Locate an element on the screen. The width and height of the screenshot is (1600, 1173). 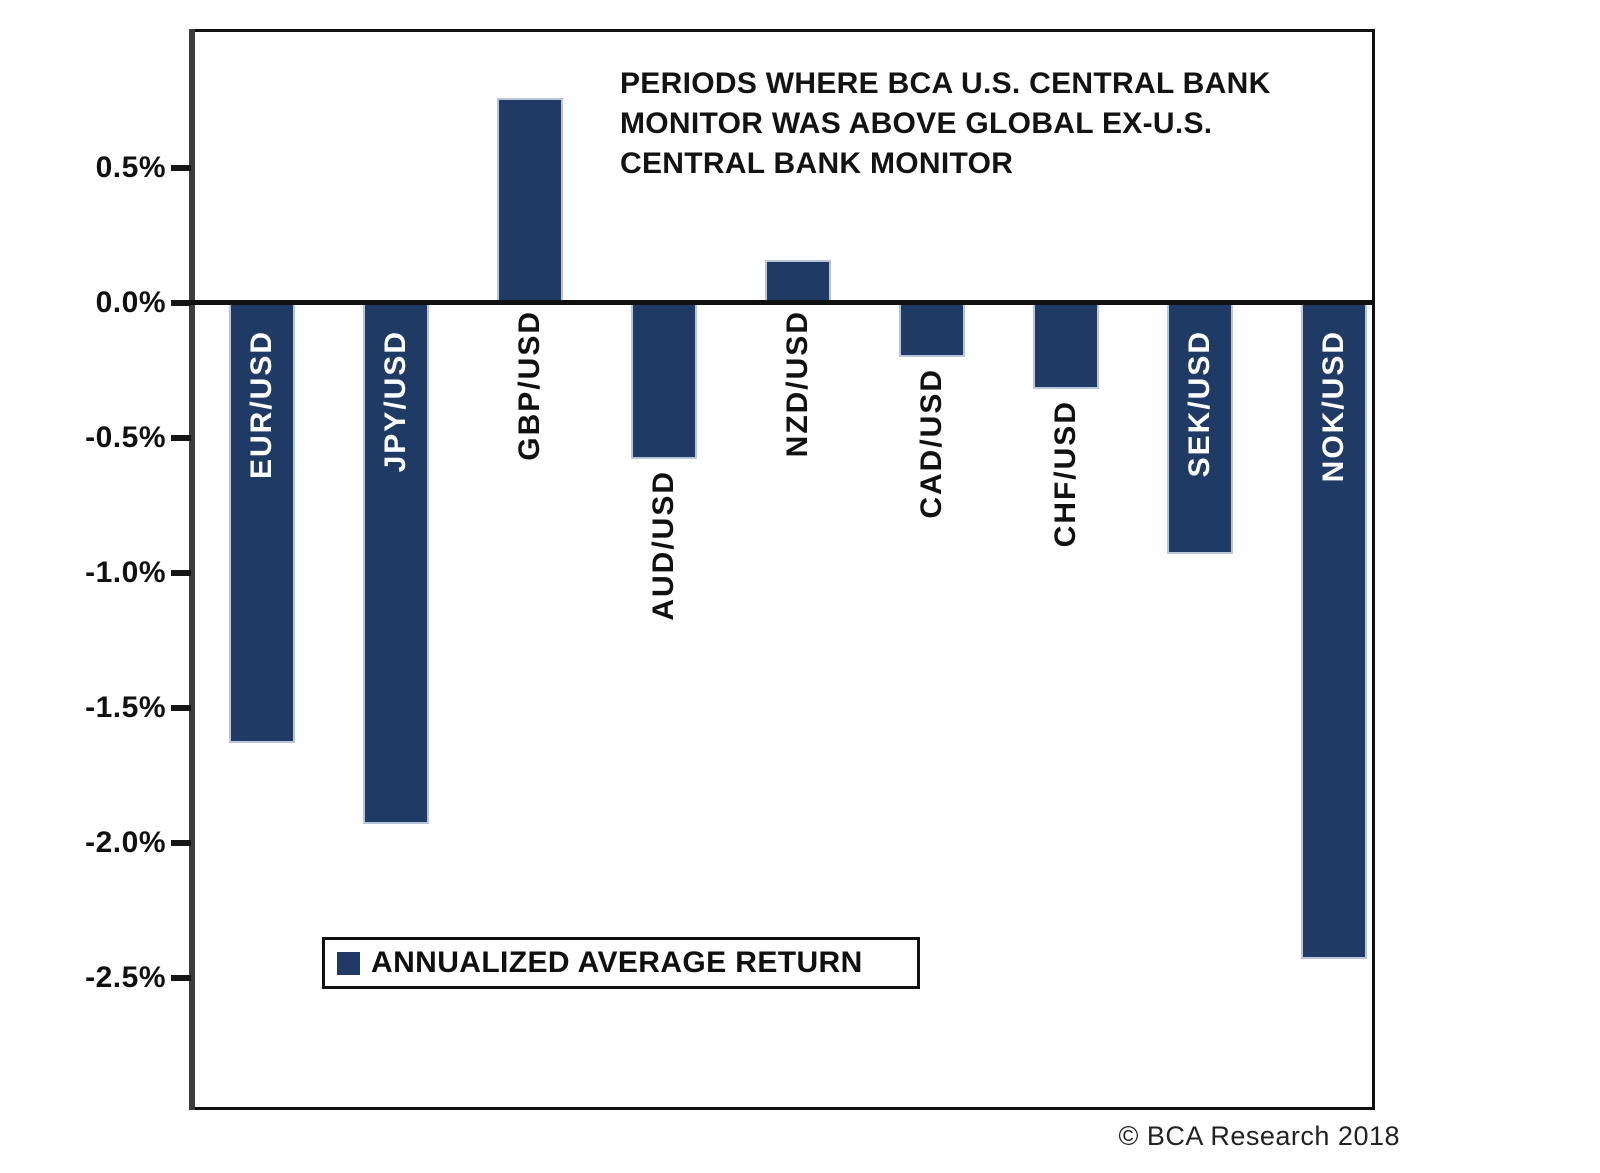
bar-cad-usd is located at coordinates (932, 331).